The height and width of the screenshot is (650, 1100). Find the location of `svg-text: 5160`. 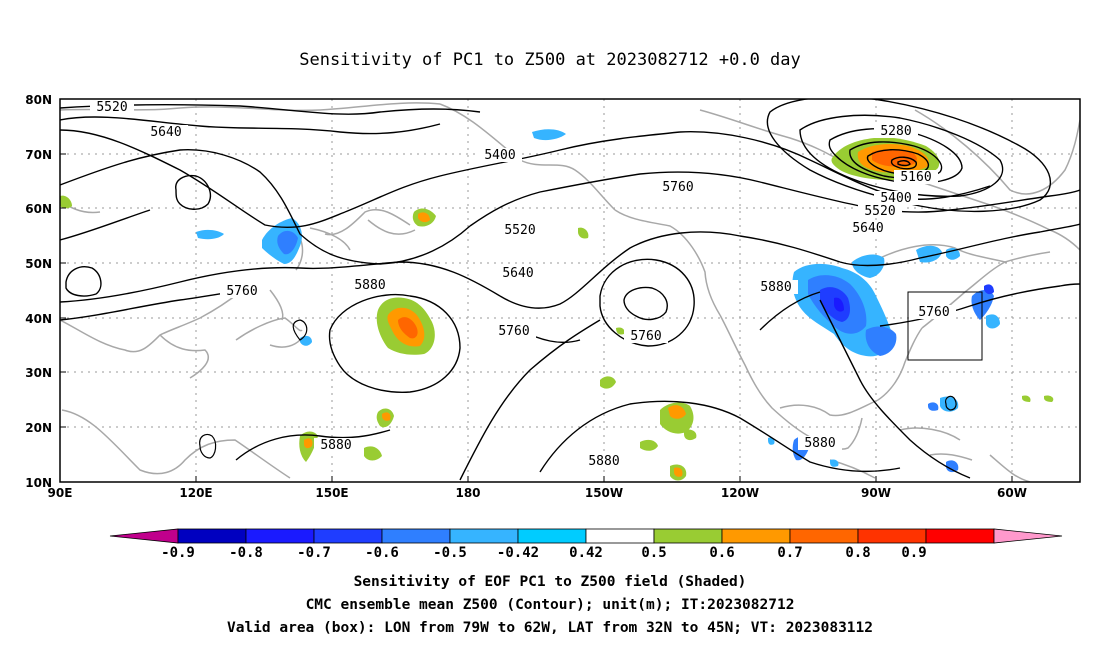

svg-text: 5160 is located at coordinates (915, 177).